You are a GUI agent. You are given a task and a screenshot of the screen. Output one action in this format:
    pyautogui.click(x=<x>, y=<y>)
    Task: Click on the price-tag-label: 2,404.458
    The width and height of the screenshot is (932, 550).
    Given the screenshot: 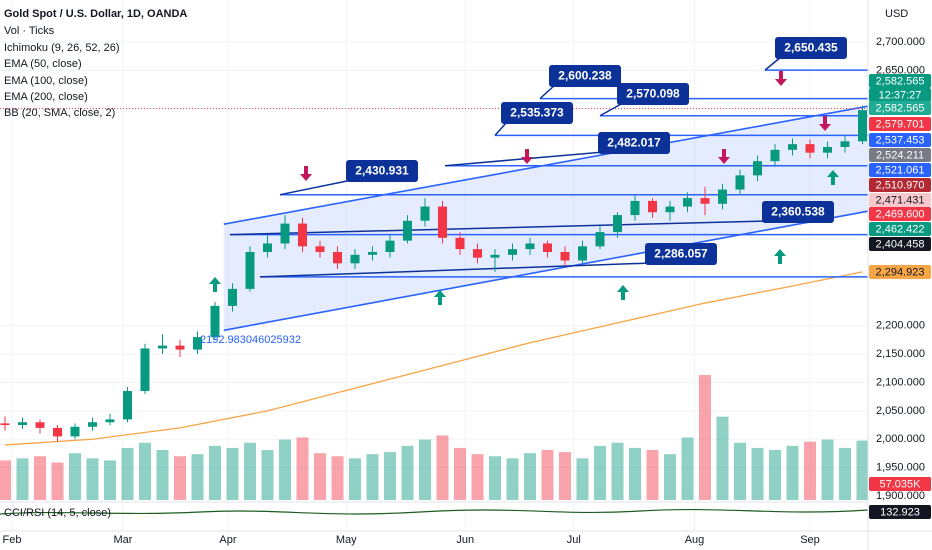 What is the action you would take?
    pyautogui.click(x=900, y=244)
    